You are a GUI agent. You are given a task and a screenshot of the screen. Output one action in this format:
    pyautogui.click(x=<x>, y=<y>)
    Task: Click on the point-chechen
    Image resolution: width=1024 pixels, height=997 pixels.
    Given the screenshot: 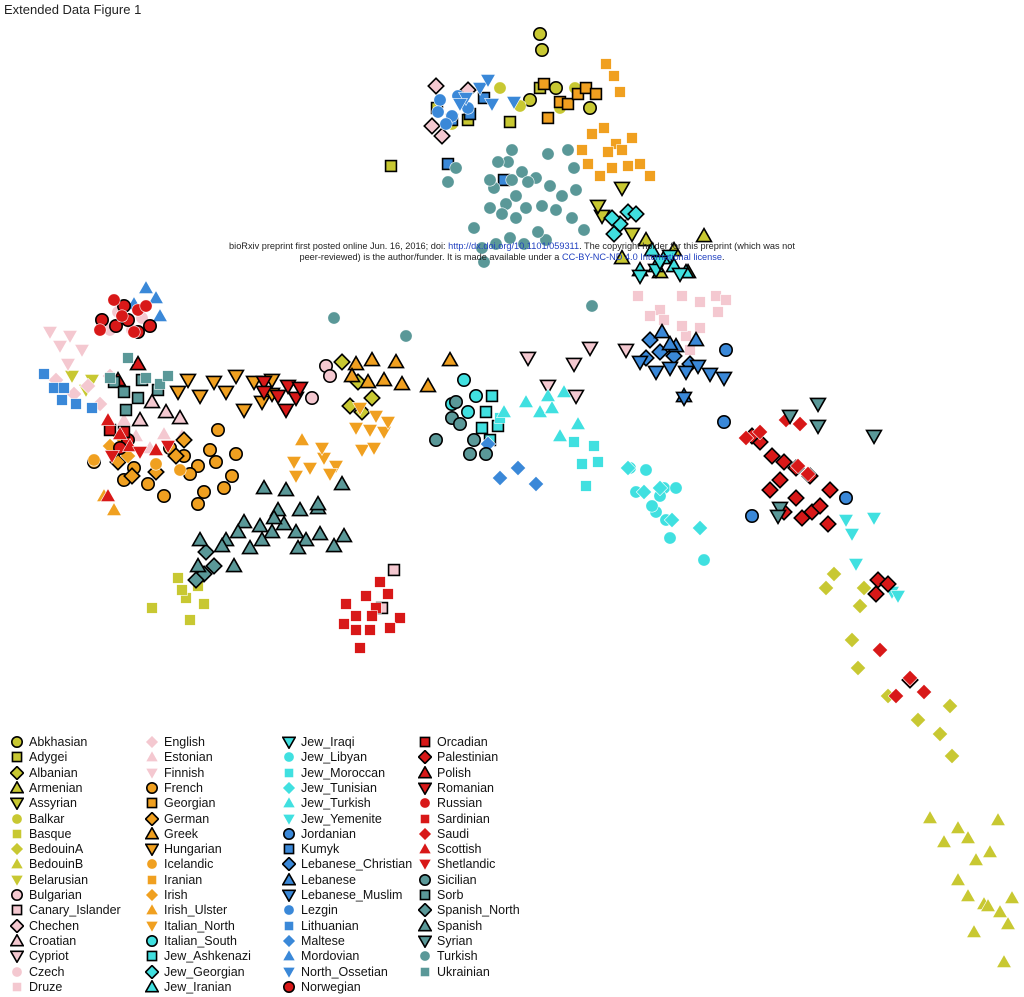 What is the action you would take?
    pyautogui.click(x=432, y=126)
    